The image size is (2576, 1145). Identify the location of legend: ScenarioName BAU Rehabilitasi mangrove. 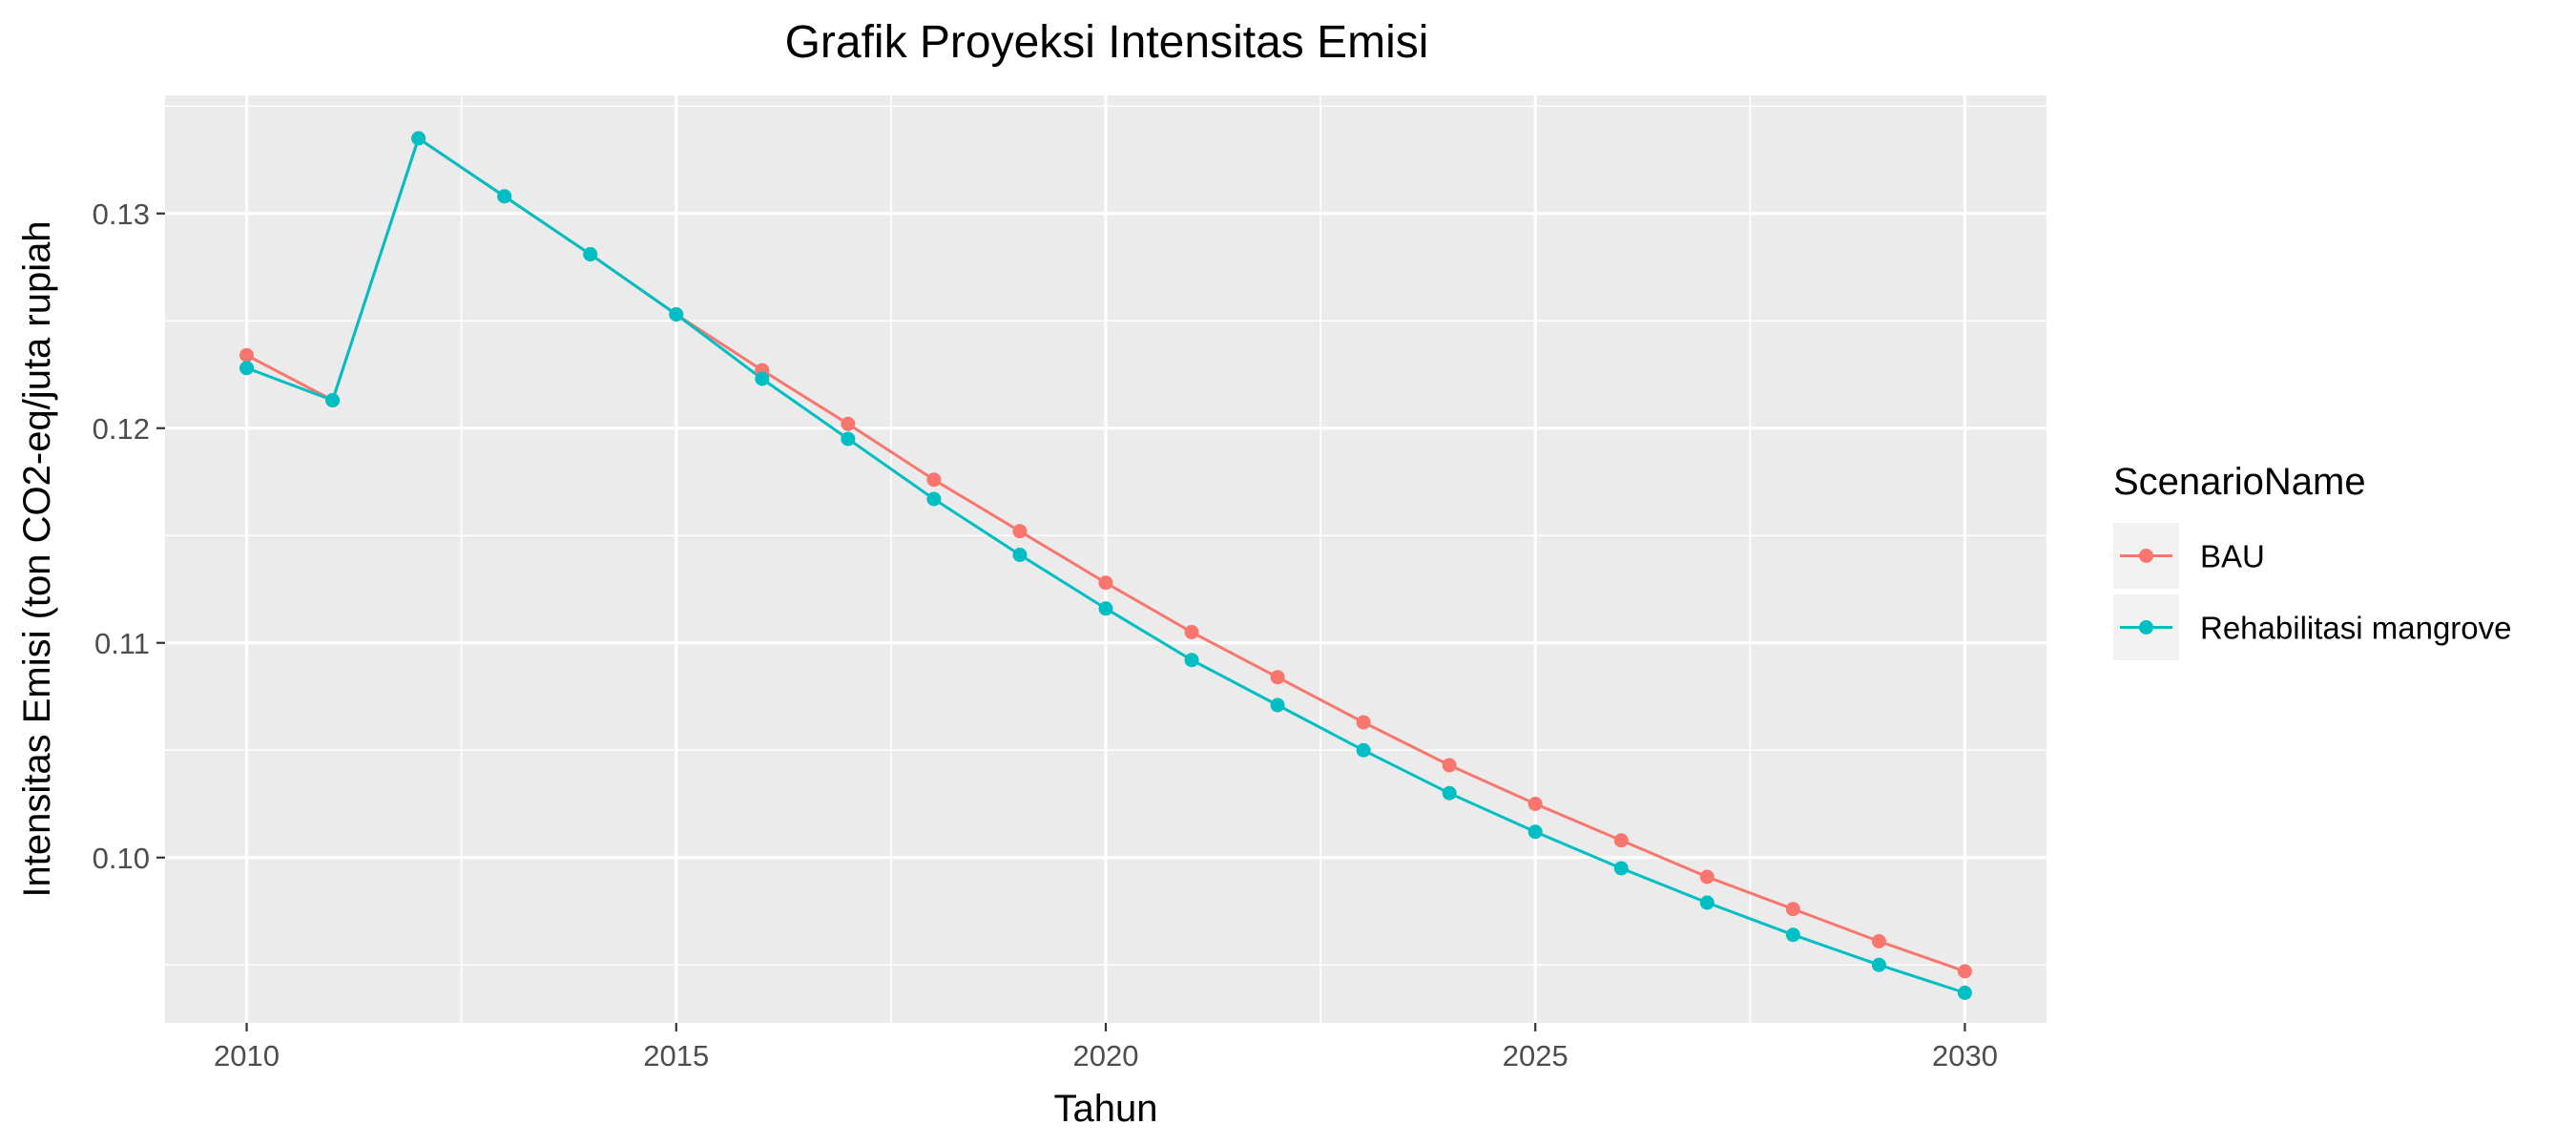
(2312, 560).